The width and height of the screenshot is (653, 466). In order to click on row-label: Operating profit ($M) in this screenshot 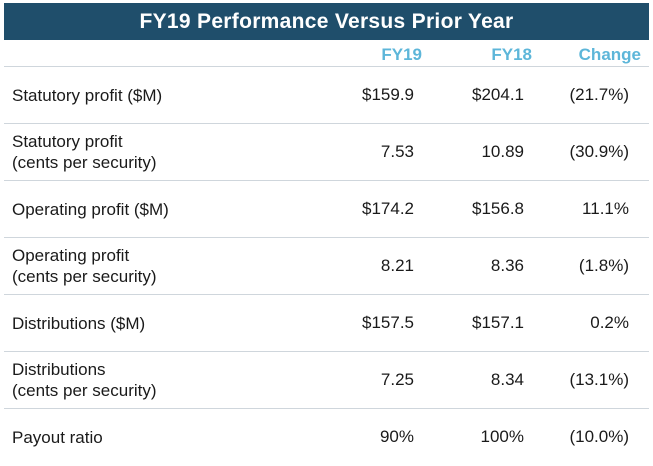, I will do `click(90, 209)`.